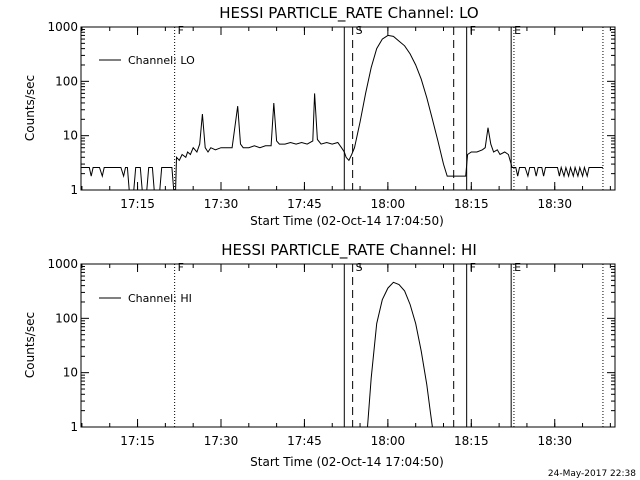 This screenshot has width=640, height=480. What do you see at coordinates (400, 354) in the screenshot?
I see `series-line` at bounding box center [400, 354].